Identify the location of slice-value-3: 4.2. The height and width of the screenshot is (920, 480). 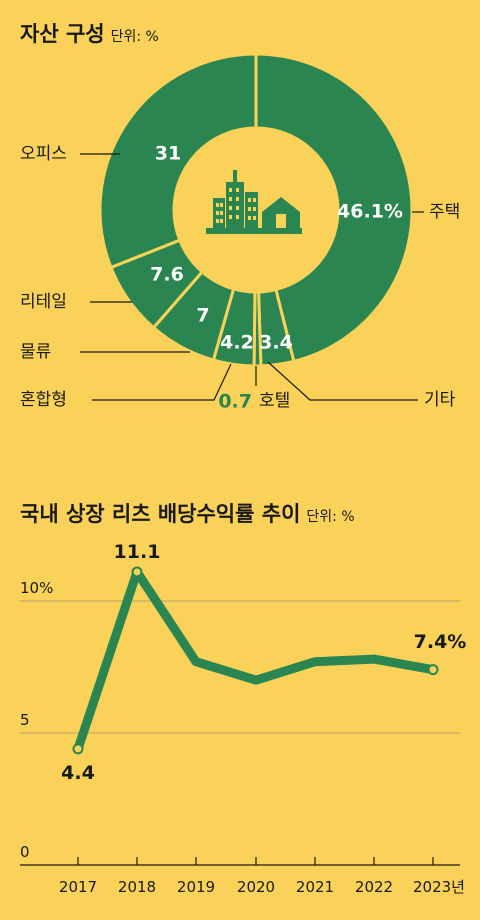
(237, 343).